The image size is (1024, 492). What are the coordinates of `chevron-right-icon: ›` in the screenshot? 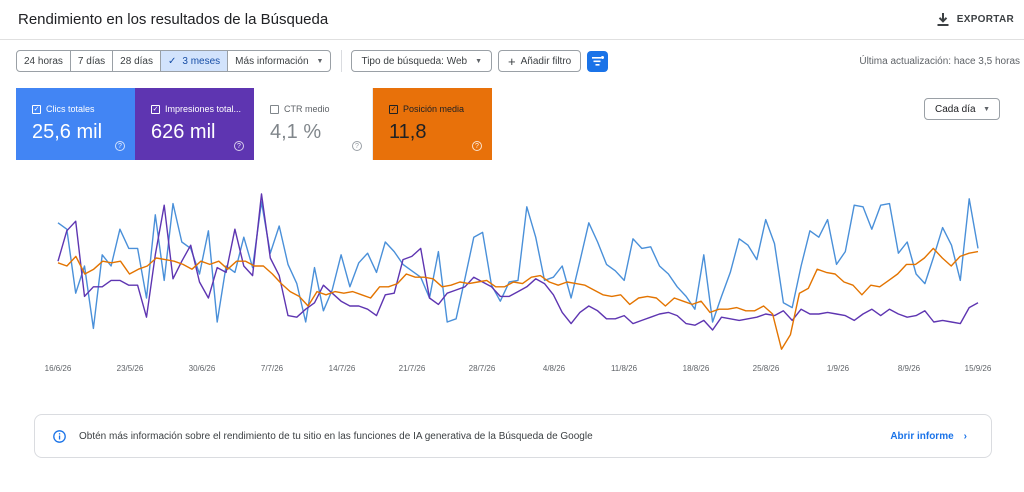 It's located at (965, 436).